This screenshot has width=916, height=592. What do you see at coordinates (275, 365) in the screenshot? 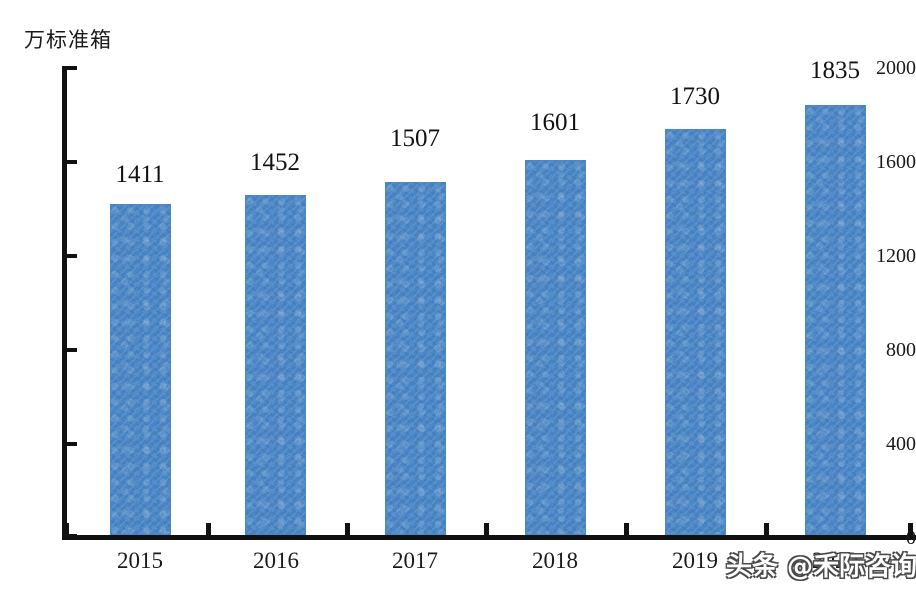
I see `bar-2016` at bounding box center [275, 365].